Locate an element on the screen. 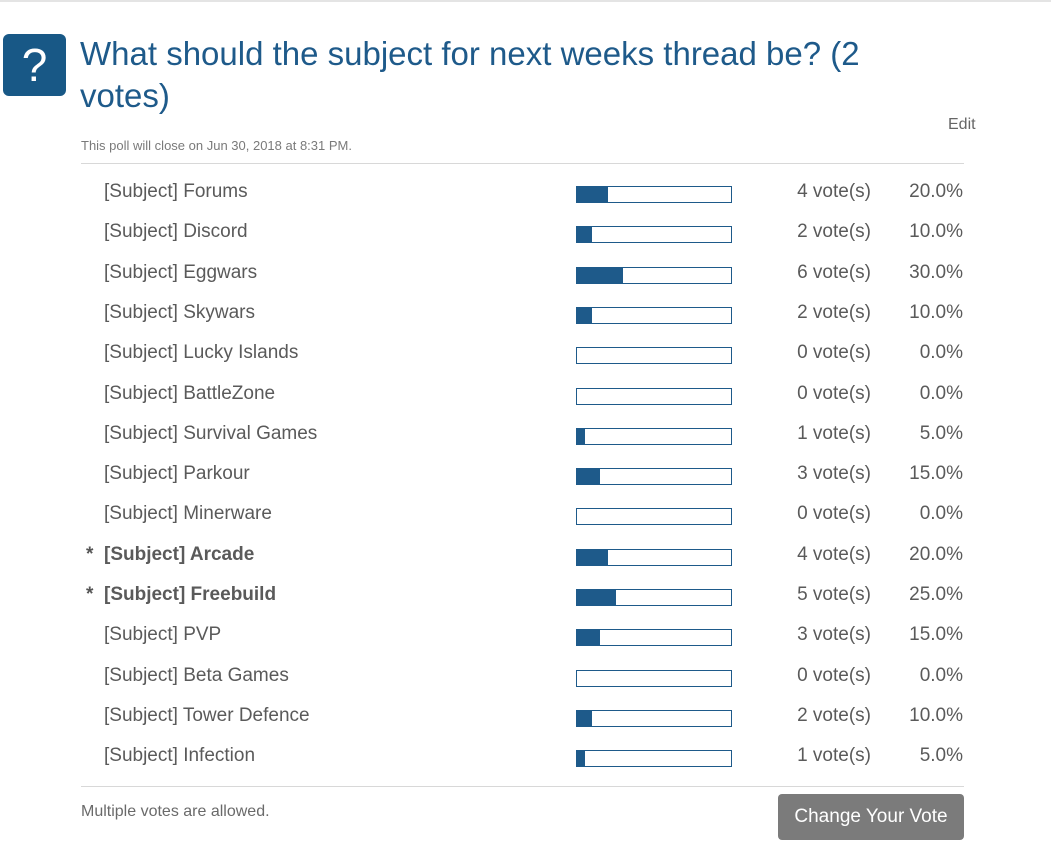  poll-result-row: [Subject] Minerware 0 vote(s) 0.0% is located at coordinates (525, 516).